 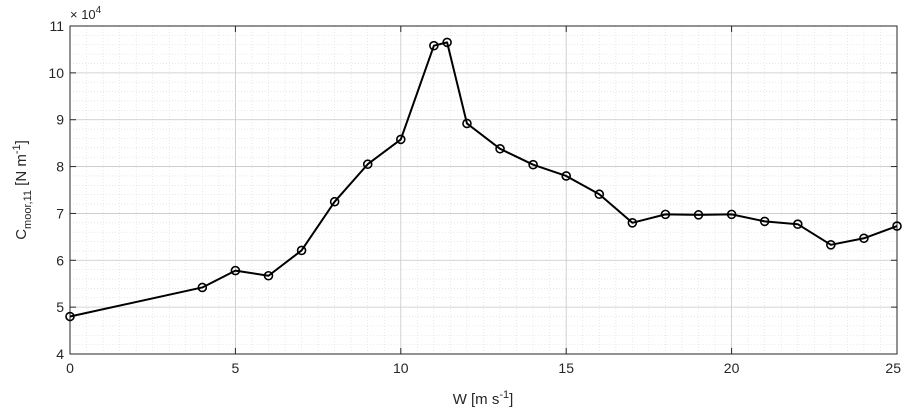 I want to click on x-tick-label: 25, so click(x=893, y=368).